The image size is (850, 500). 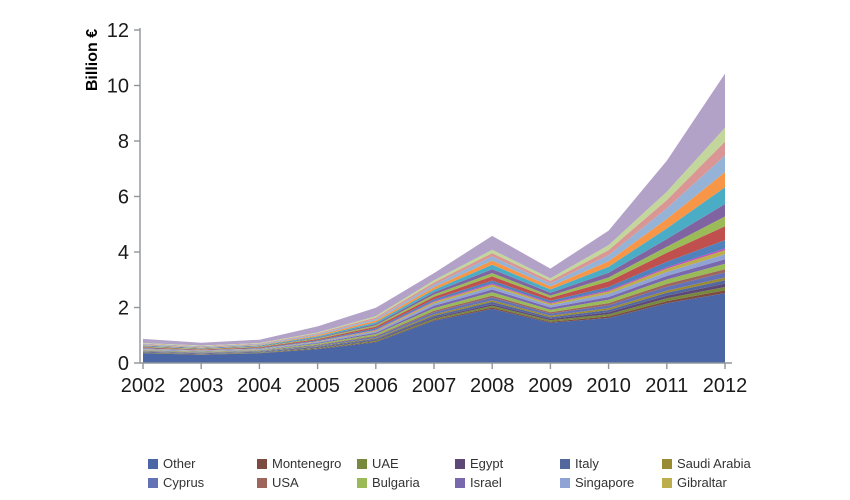 What do you see at coordinates (486, 482) in the screenshot?
I see `legend-label: Israel` at bounding box center [486, 482].